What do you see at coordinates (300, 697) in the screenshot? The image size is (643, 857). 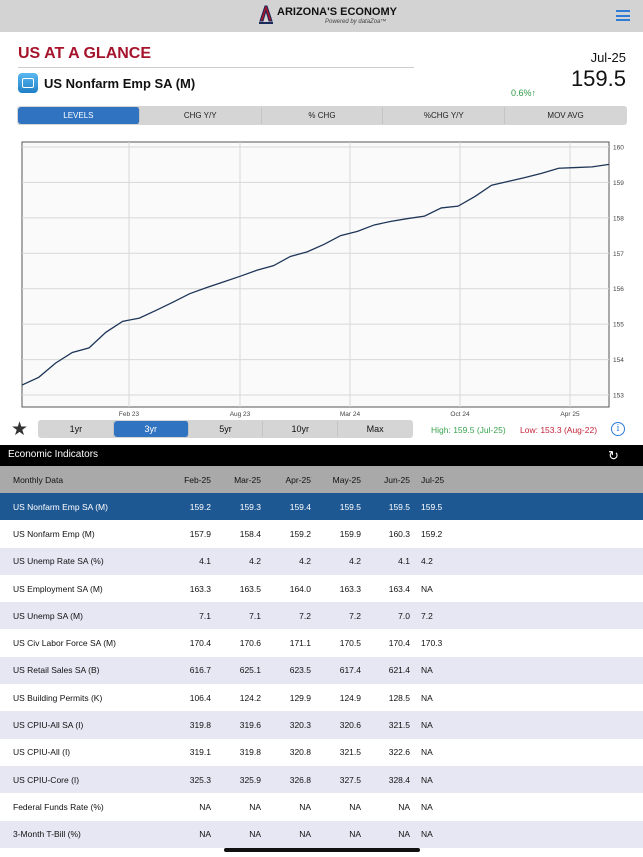 I see `cell: 129.9` at bounding box center [300, 697].